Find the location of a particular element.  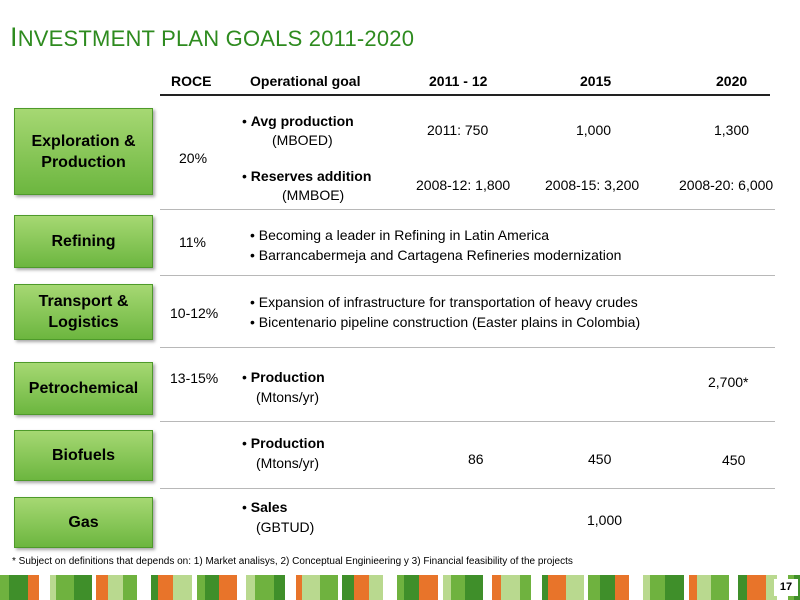

goal-avg-production-unit: (MBOED) is located at coordinates (302, 140).